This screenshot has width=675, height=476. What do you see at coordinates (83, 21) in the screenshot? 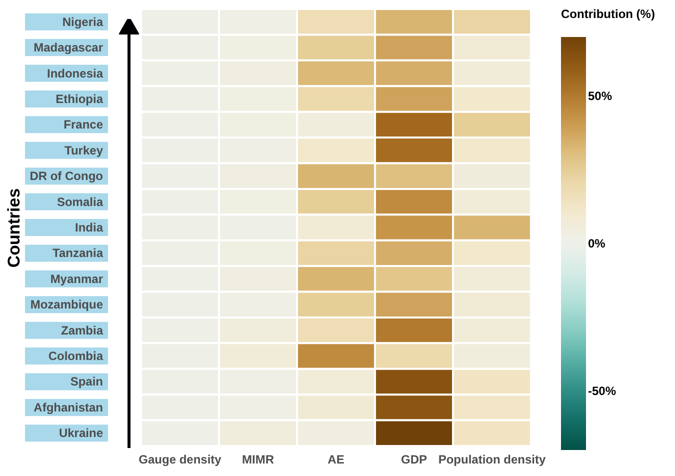
I see `y-tick-label: Nigeria` at bounding box center [83, 21].